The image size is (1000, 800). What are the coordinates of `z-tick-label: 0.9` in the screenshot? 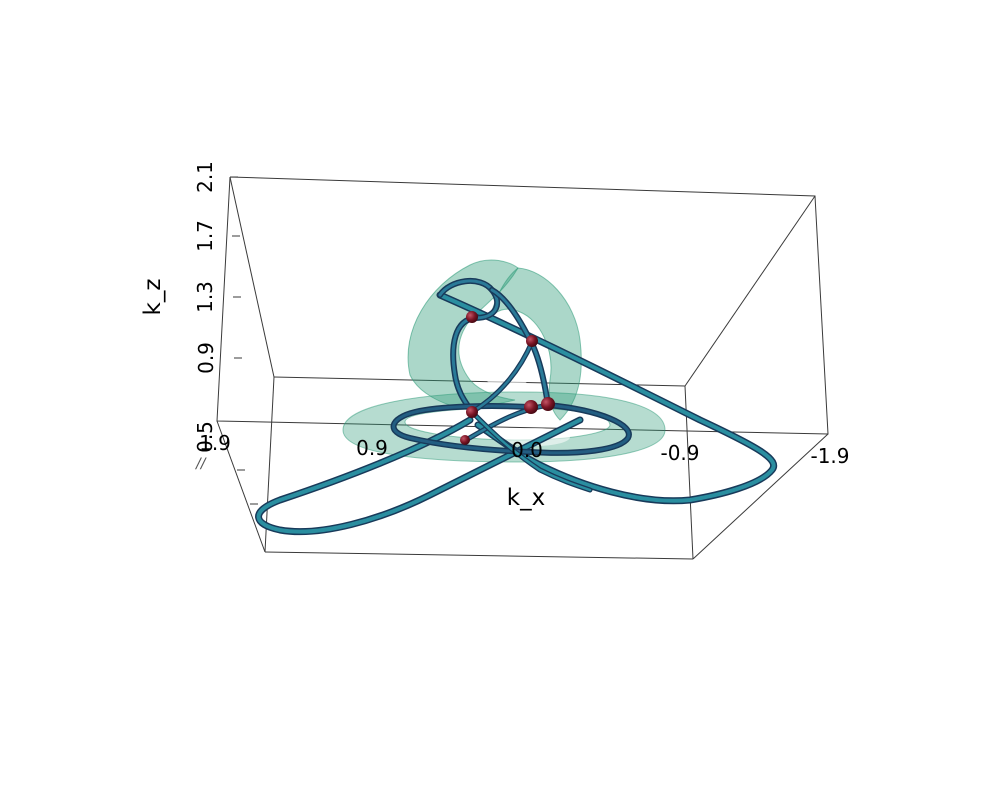 It's located at (206, 358).